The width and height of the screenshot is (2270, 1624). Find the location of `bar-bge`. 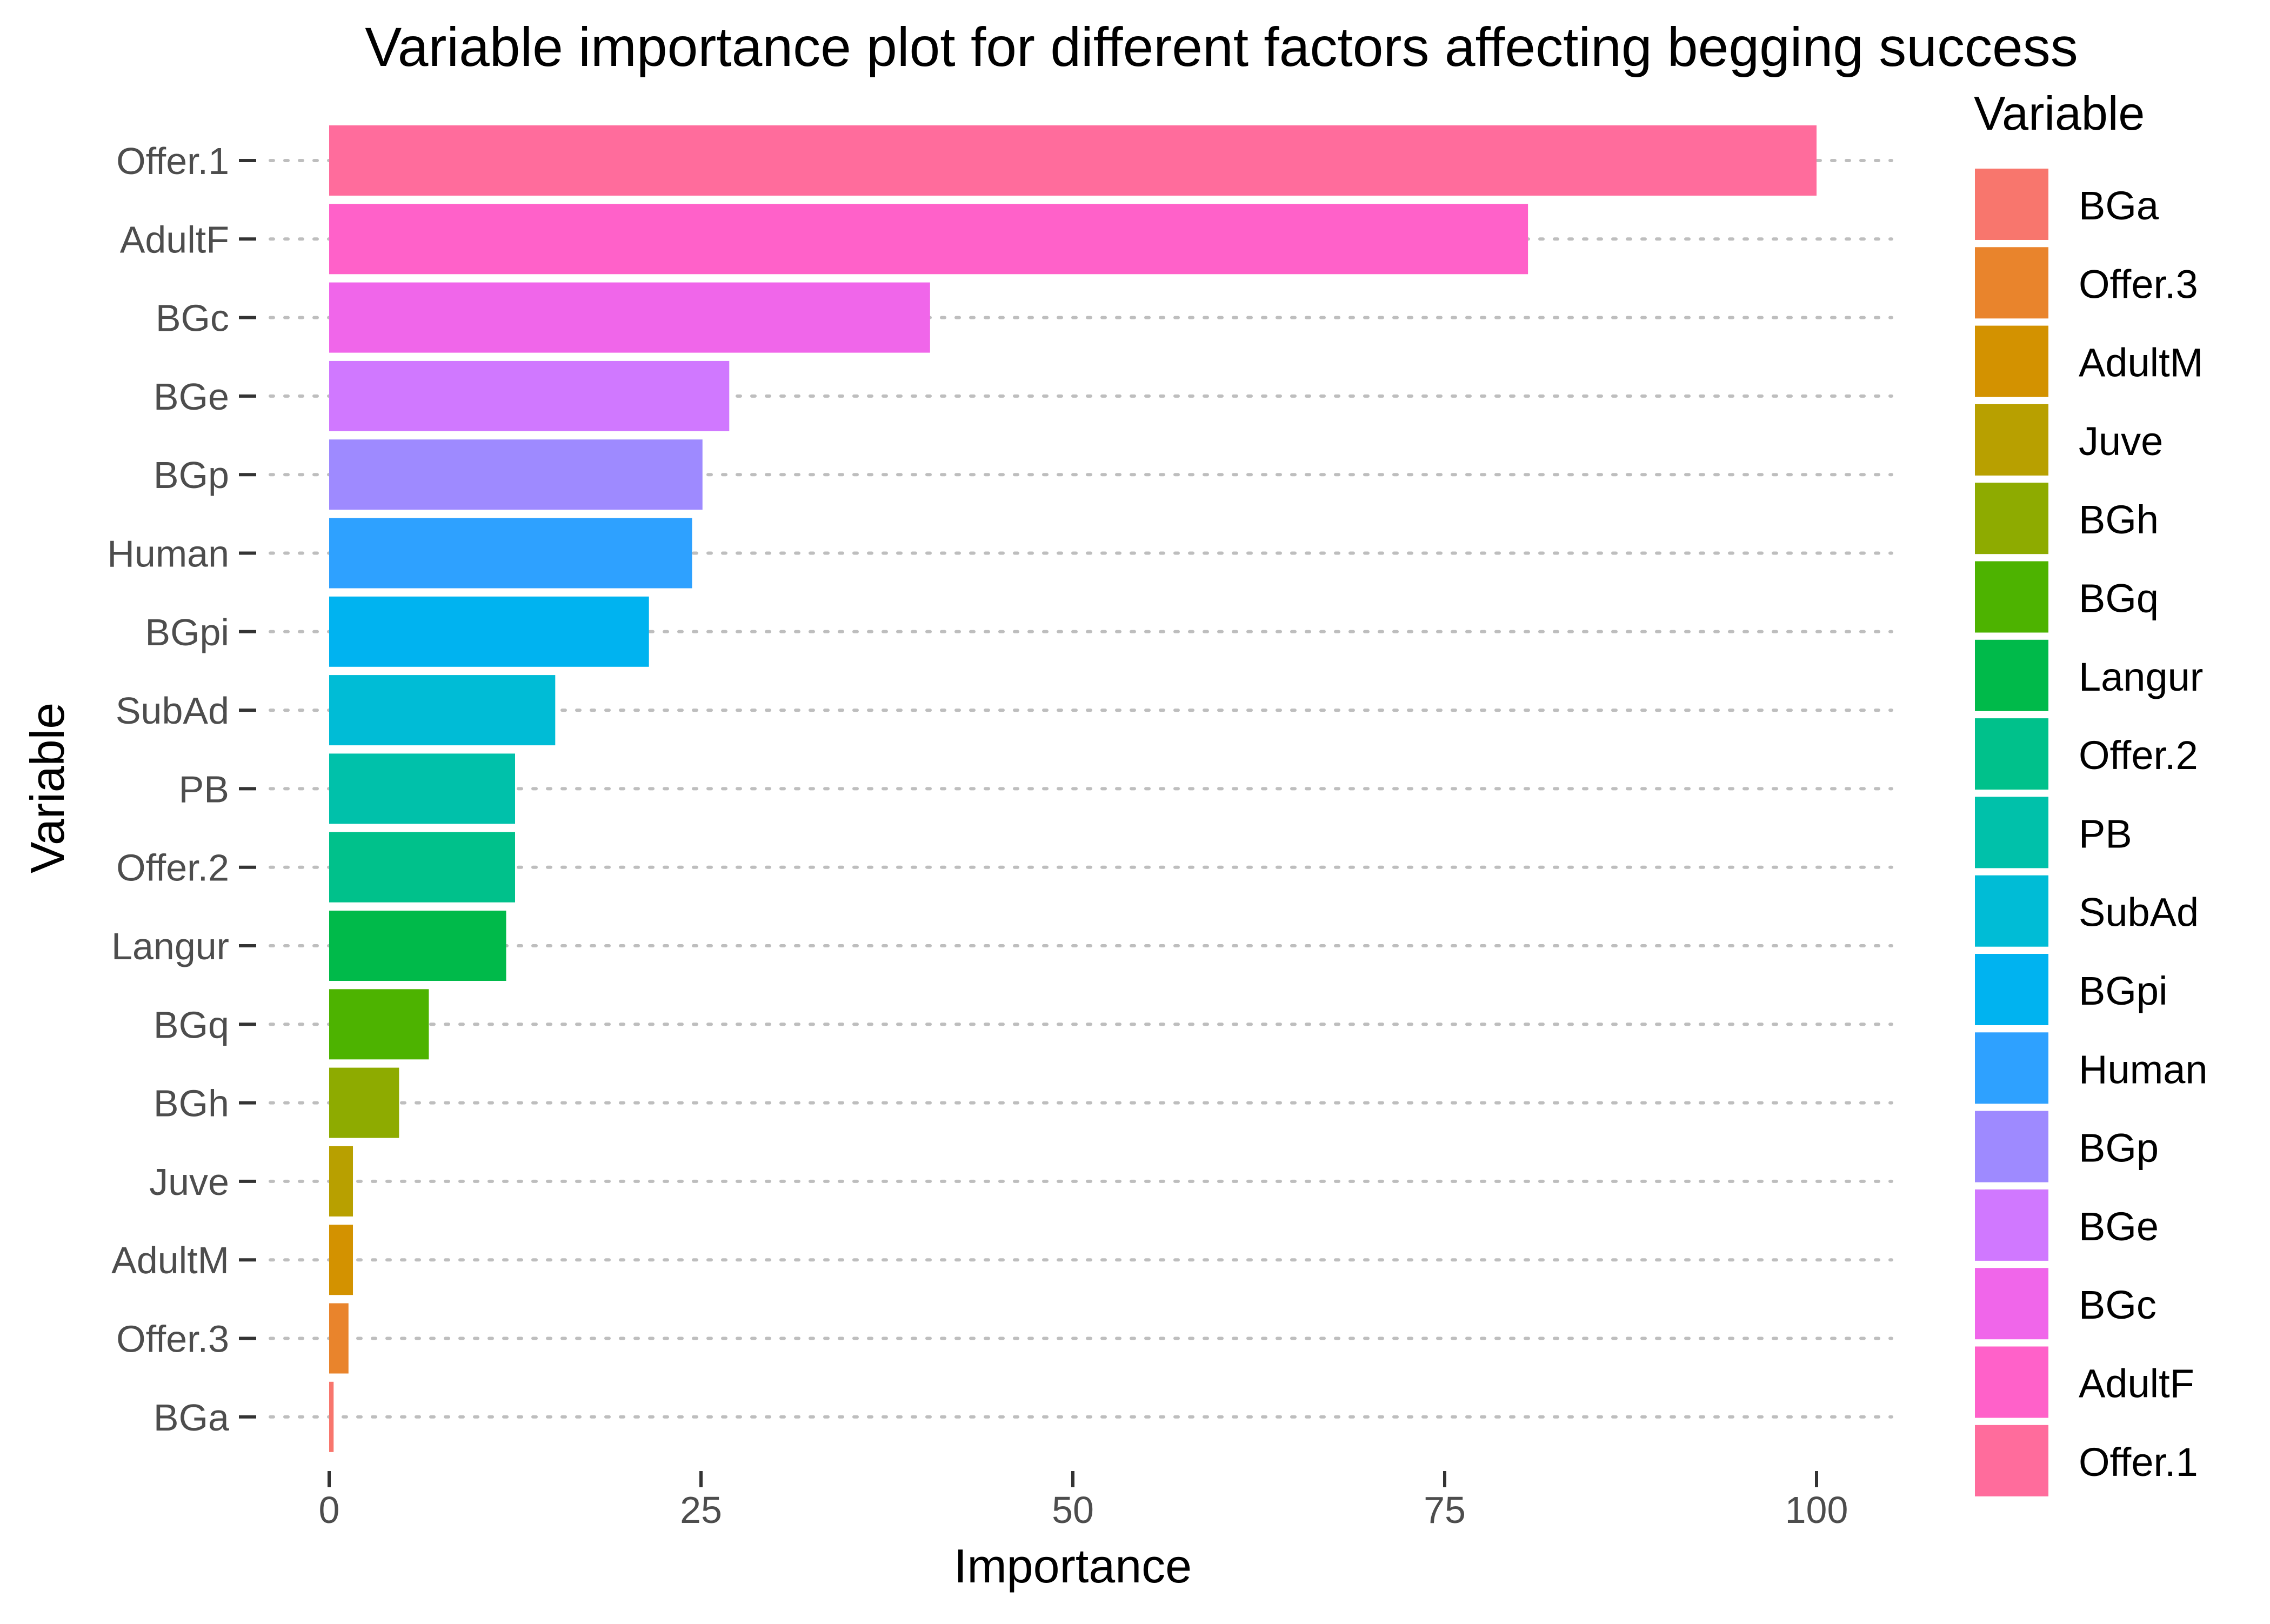

bar-bge is located at coordinates (529, 395).